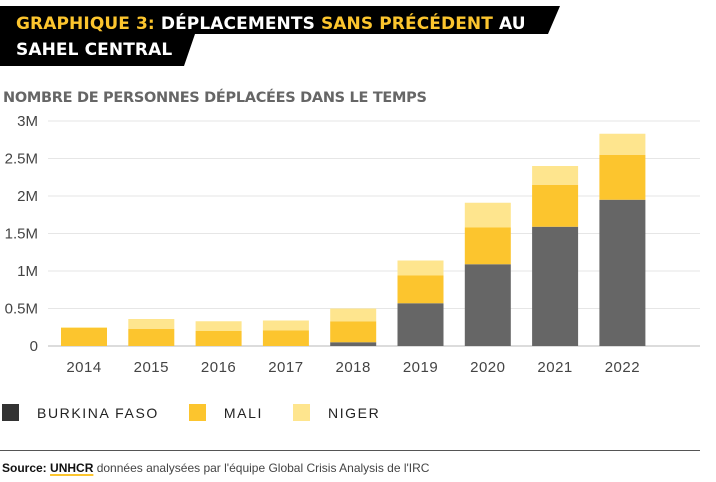 The height and width of the screenshot is (482, 716). I want to click on legend-swatch-mali, so click(197, 412).